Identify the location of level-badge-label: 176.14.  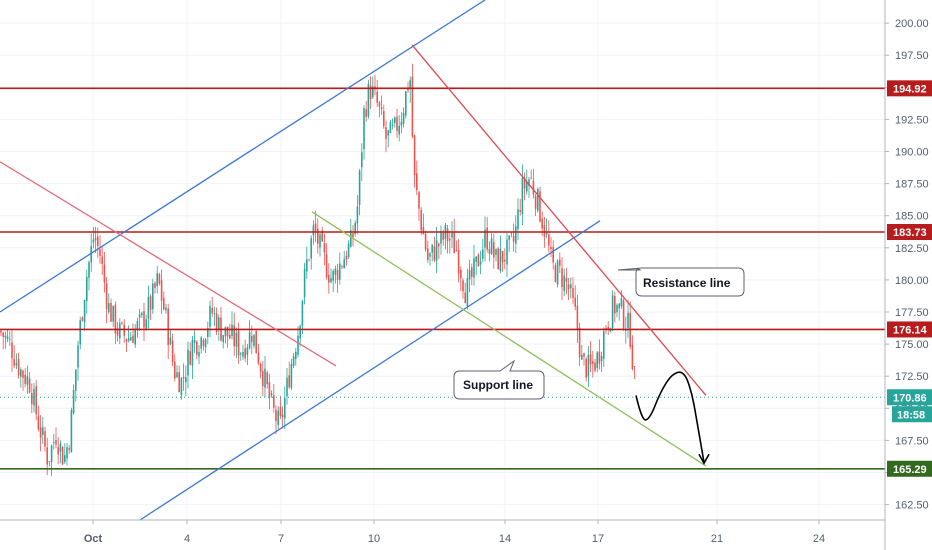
(910, 330).